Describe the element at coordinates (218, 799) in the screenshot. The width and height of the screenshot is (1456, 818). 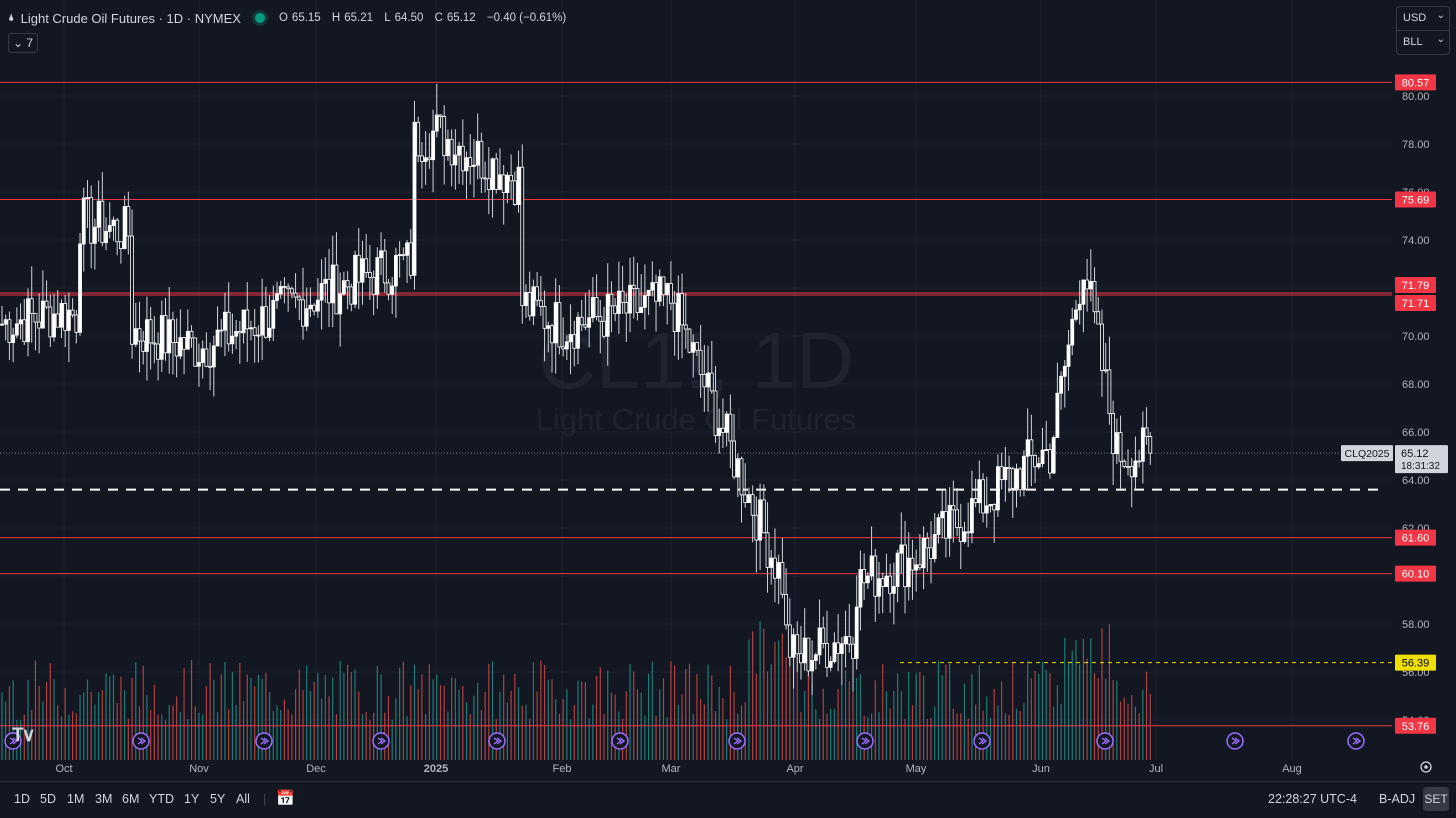
I see `range-5y-button: 5Y` at that location.